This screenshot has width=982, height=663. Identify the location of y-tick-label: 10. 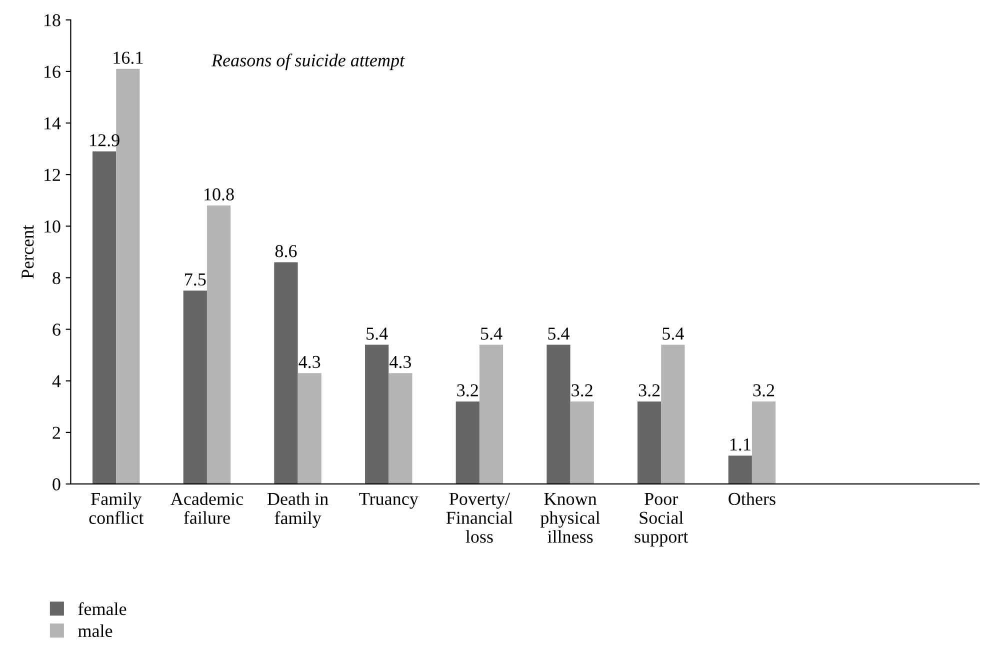
(52, 226).